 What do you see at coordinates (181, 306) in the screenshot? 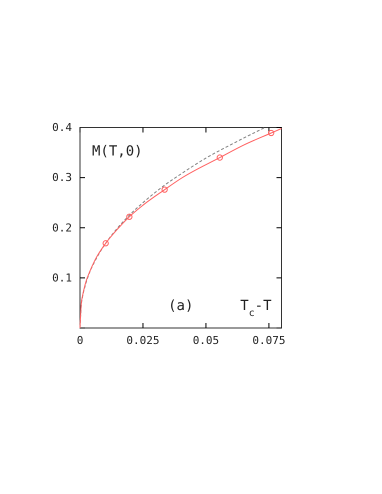
I see `annotation: (a)` at bounding box center [181, 306].